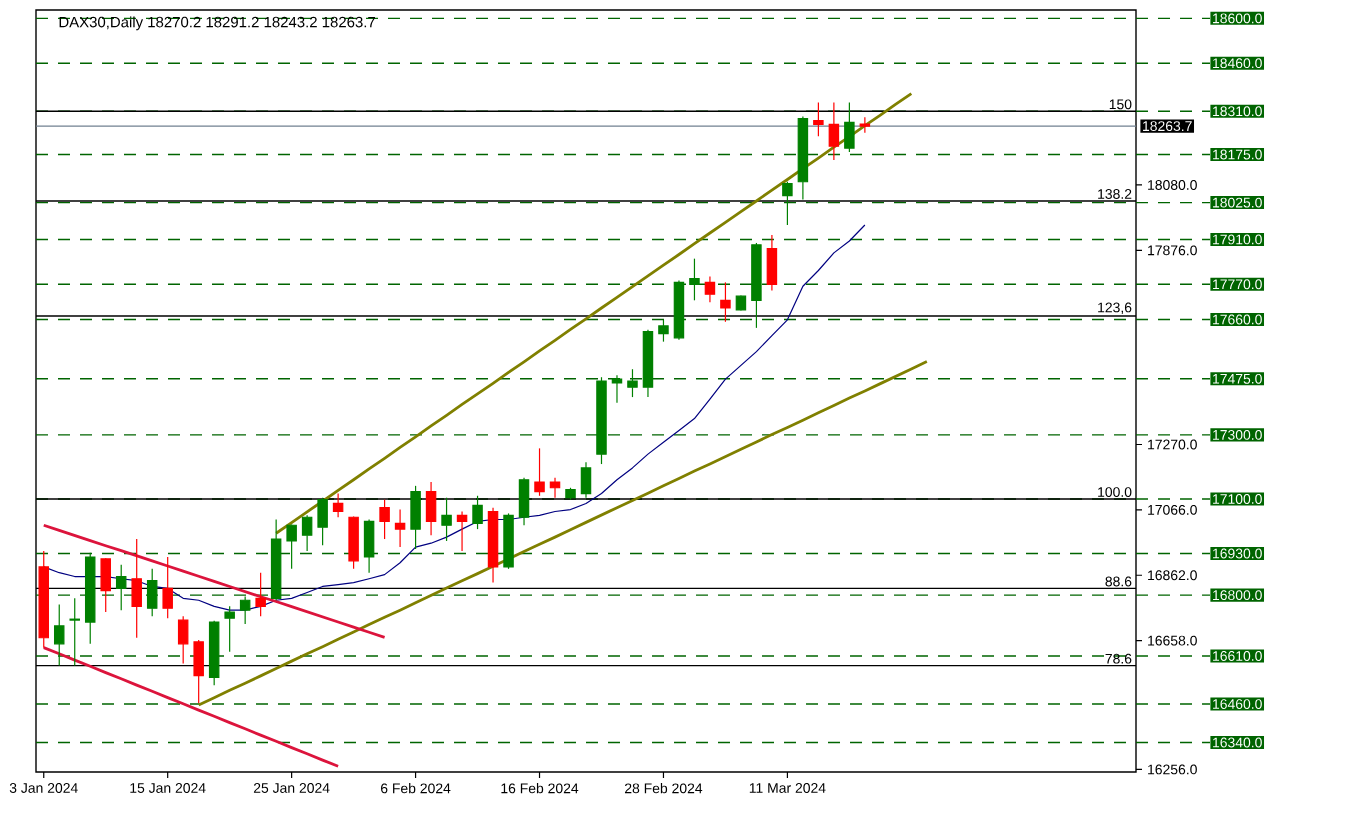 The width and height of the screenshot is (1350, 818). I want to click on line-series, so click(191, 707).